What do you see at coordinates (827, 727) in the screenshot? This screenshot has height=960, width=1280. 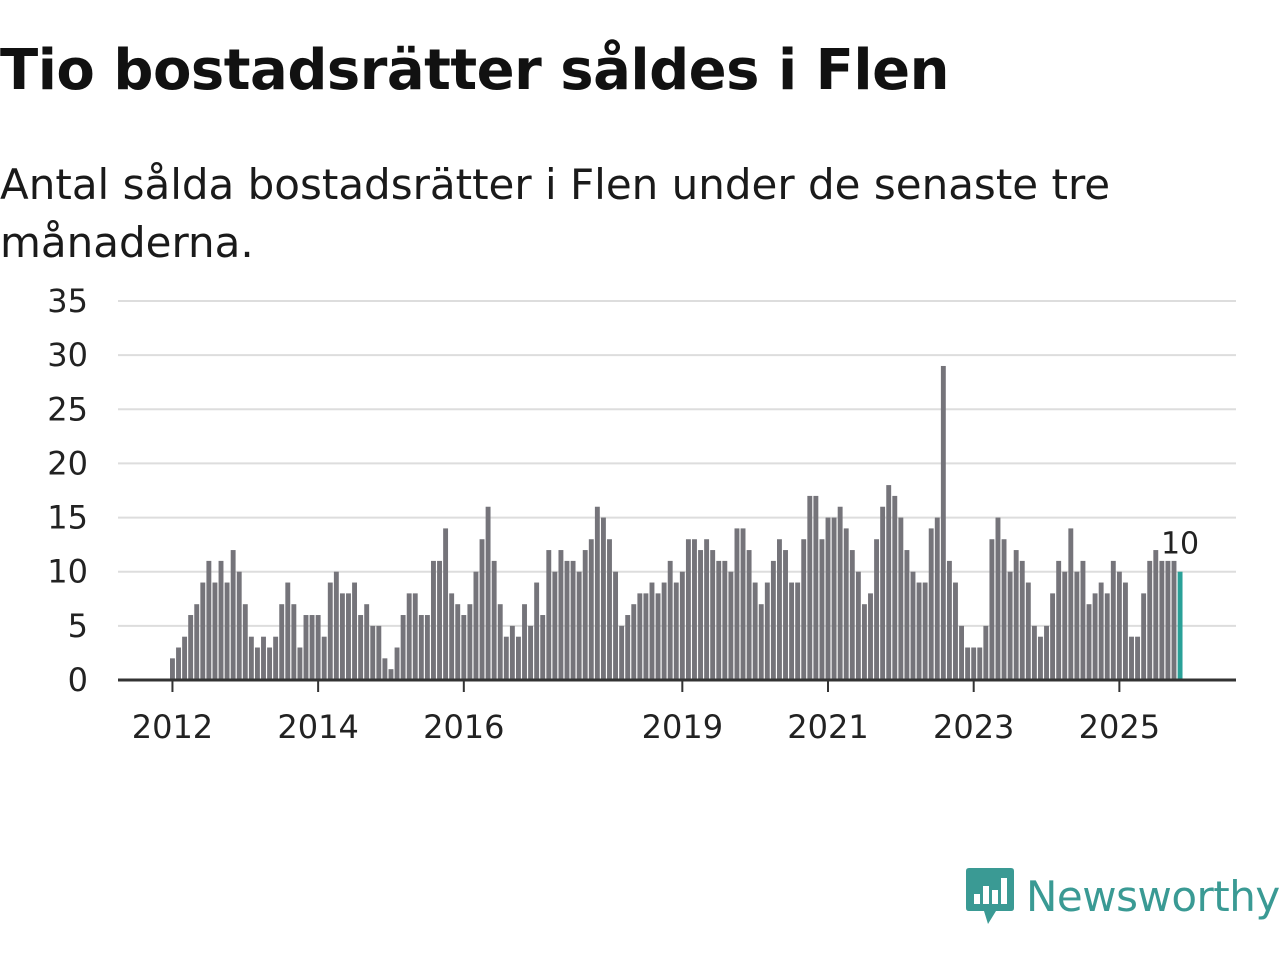 I see `x-tick-label: 2021` at bounding box center [827, 727].